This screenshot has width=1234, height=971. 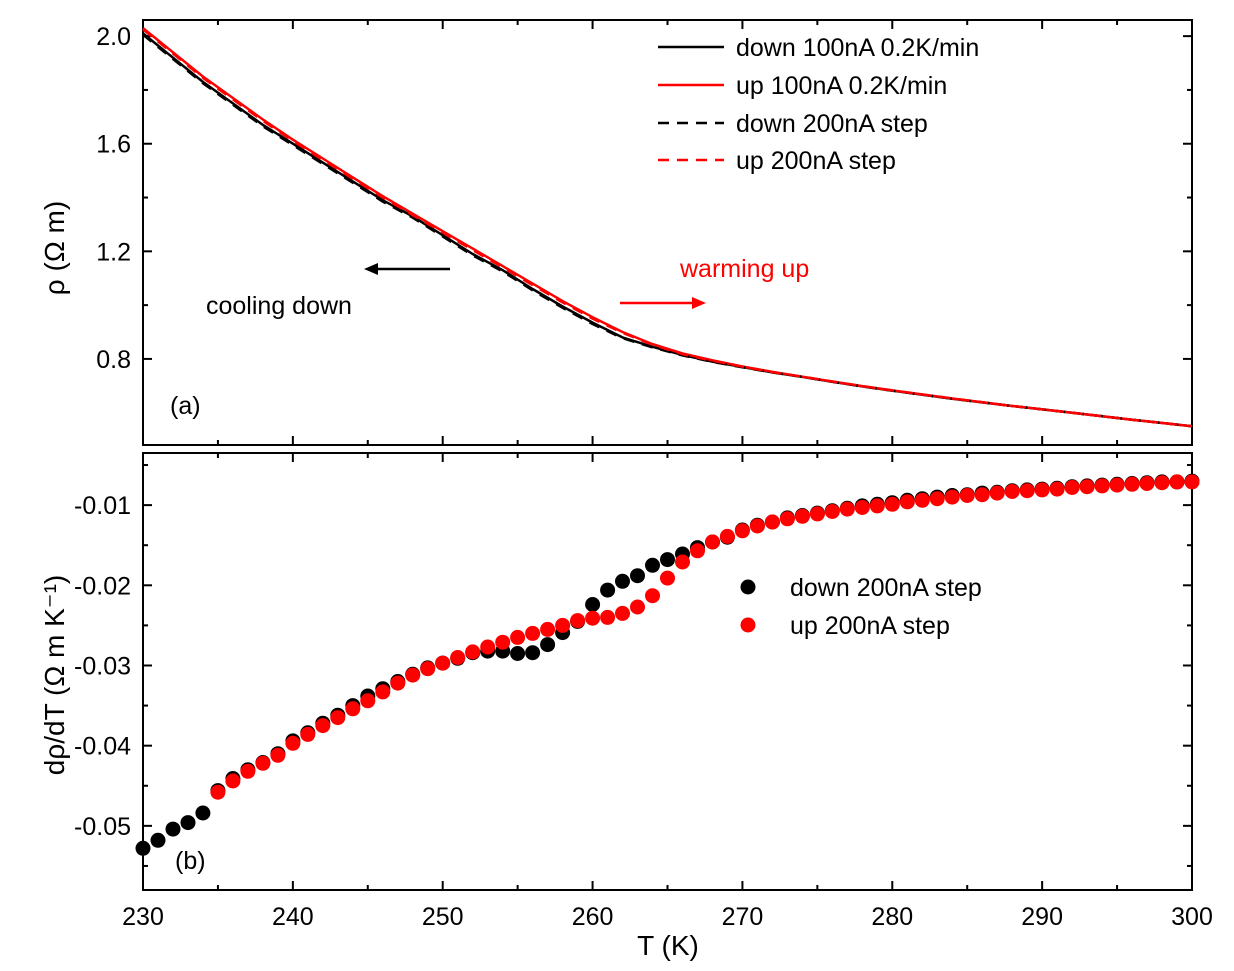 I want to click on x-tick-label: 240, so click(x=293, y=917).